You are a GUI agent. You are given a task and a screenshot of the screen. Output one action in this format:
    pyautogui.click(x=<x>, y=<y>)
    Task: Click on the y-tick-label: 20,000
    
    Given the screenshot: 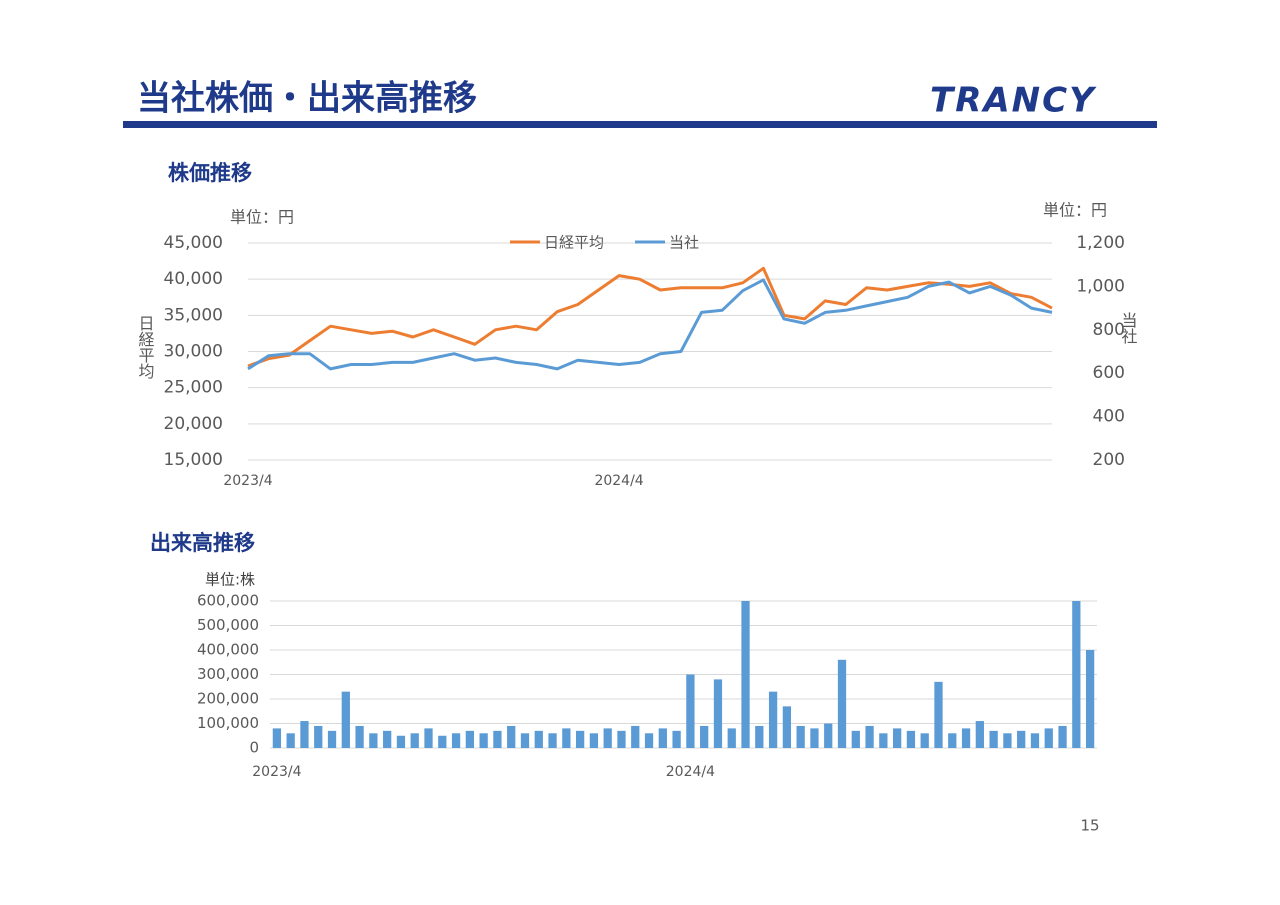 What is the action you would take?
    pyautogui.click(x=193, y=424)
    